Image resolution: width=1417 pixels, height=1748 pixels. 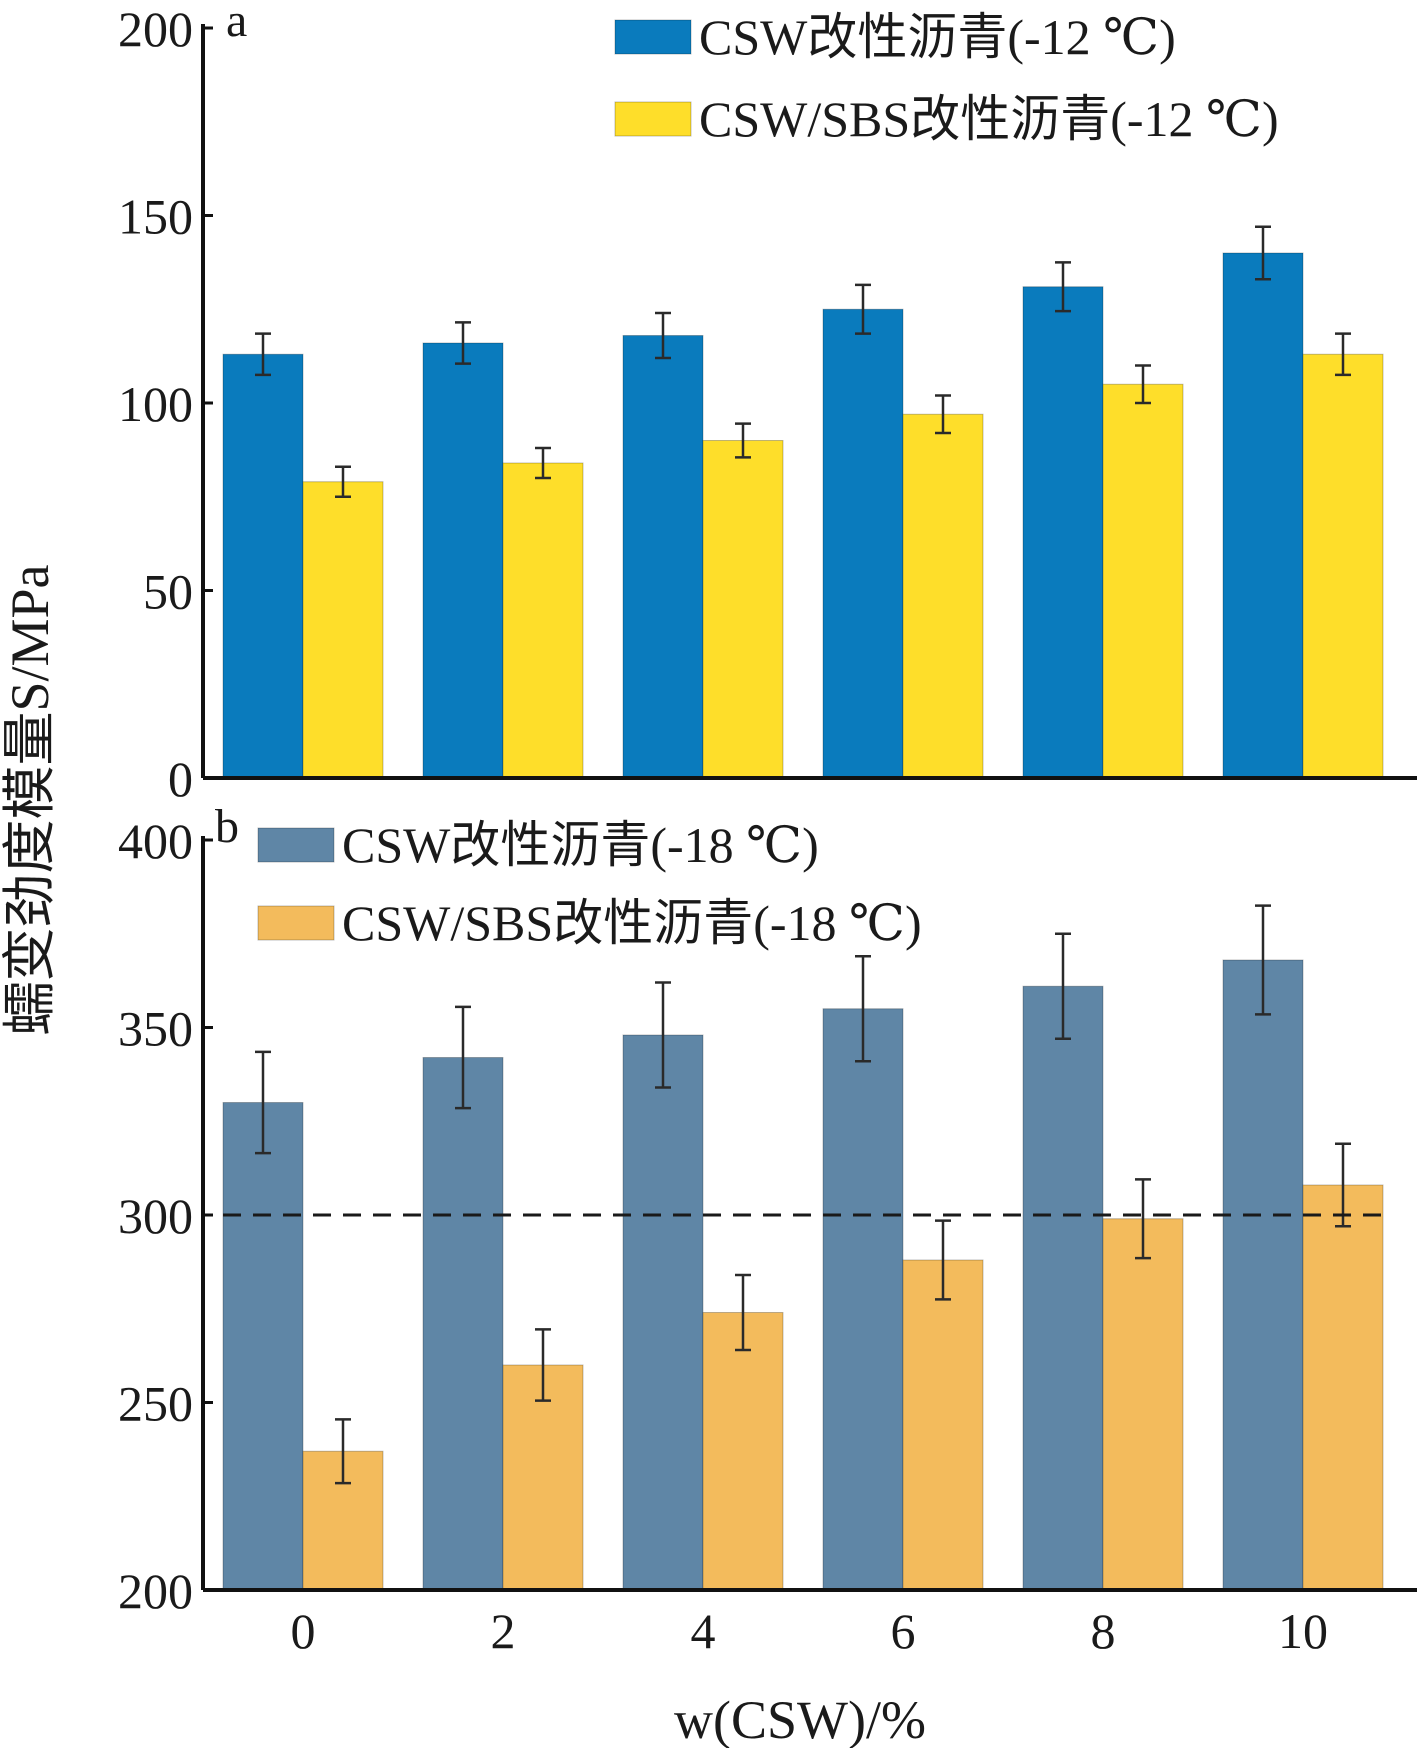 I want to click on legend-label-panel-a-s0: CSW改性沥青(-12 ℃), so click(x=937, y=37).